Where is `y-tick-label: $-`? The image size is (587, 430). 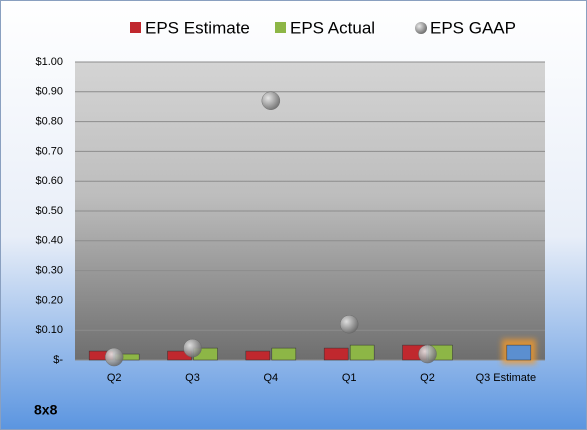 y-tick-label: $- is located at coordinates (58, 360).